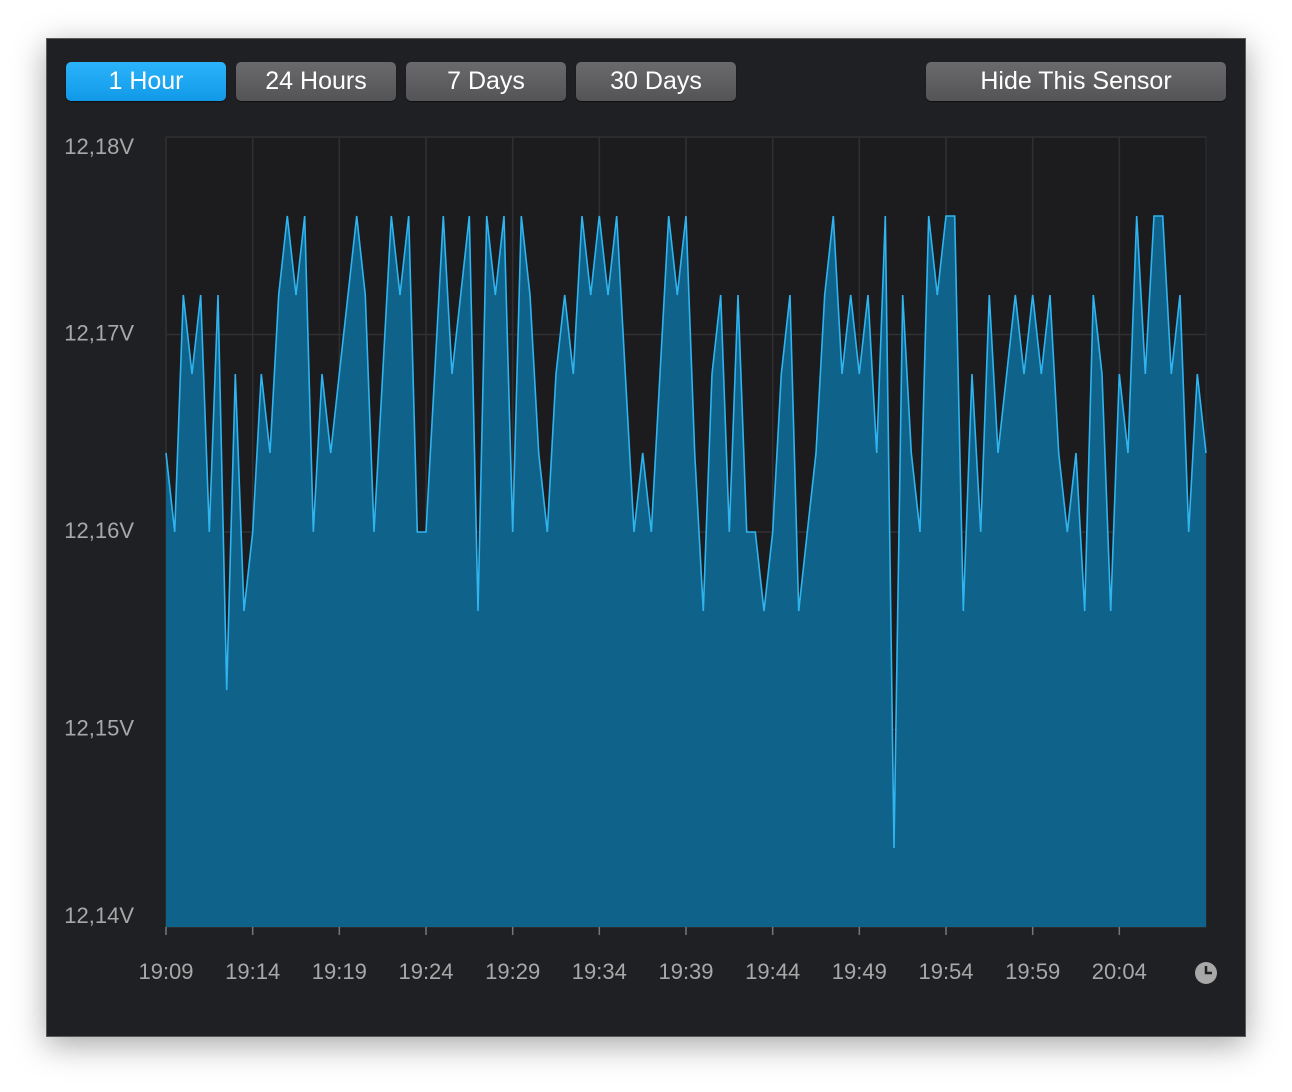 The width and height of the screenshot is (1292, 1092). Describe the element at coordinates (599, 971) in the screenshot. I see `x-tick-label: 19:34` at that location.